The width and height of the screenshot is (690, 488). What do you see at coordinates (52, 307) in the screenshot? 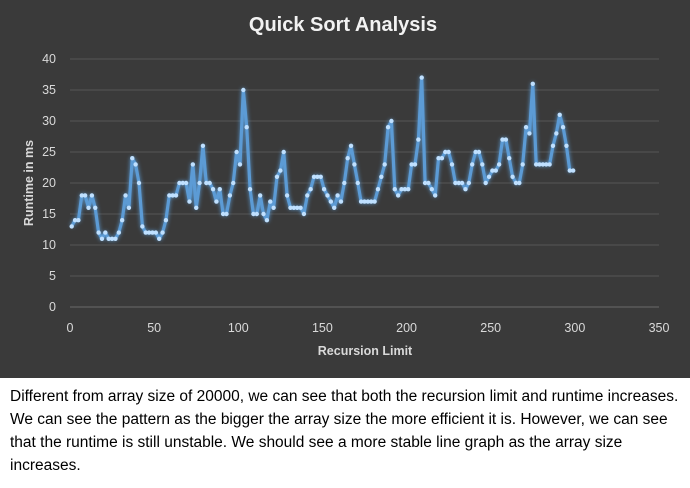
I see `y-tick-label: 0` at bounding box center [52, 307].